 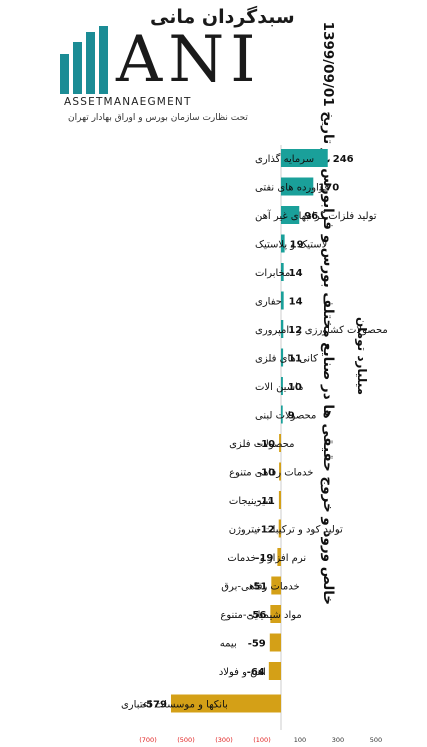 What do you see at coordinates (257, 644) in the screenshot?
I see `data-label: -59` at bounding box center [257, 644].